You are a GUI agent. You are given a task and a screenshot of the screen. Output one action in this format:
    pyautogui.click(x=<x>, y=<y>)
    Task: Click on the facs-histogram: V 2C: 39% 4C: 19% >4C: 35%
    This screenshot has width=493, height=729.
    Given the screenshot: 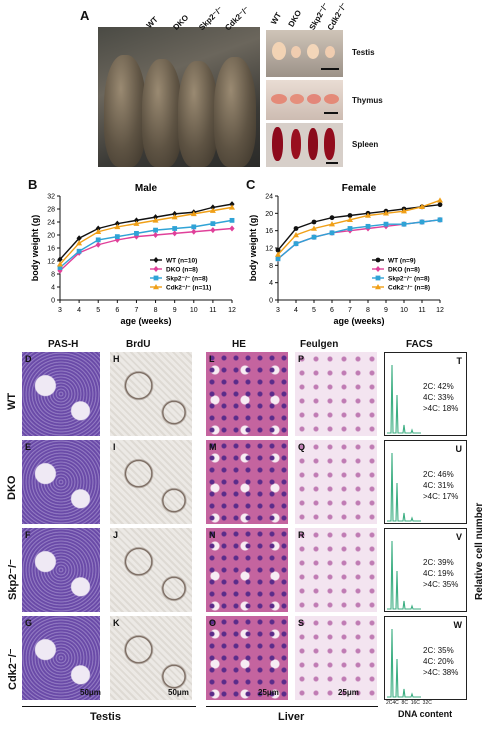 What is the action you would take?
    pyautogui.click(x=425, y=570)
    